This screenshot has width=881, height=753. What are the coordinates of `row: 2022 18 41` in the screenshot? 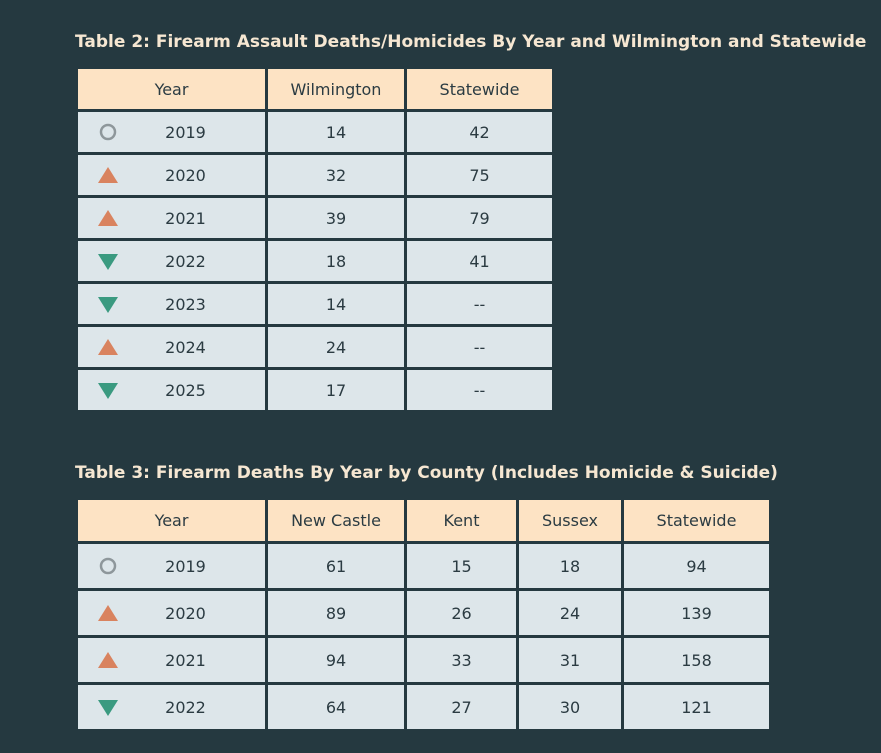 It's located at (315, 261).